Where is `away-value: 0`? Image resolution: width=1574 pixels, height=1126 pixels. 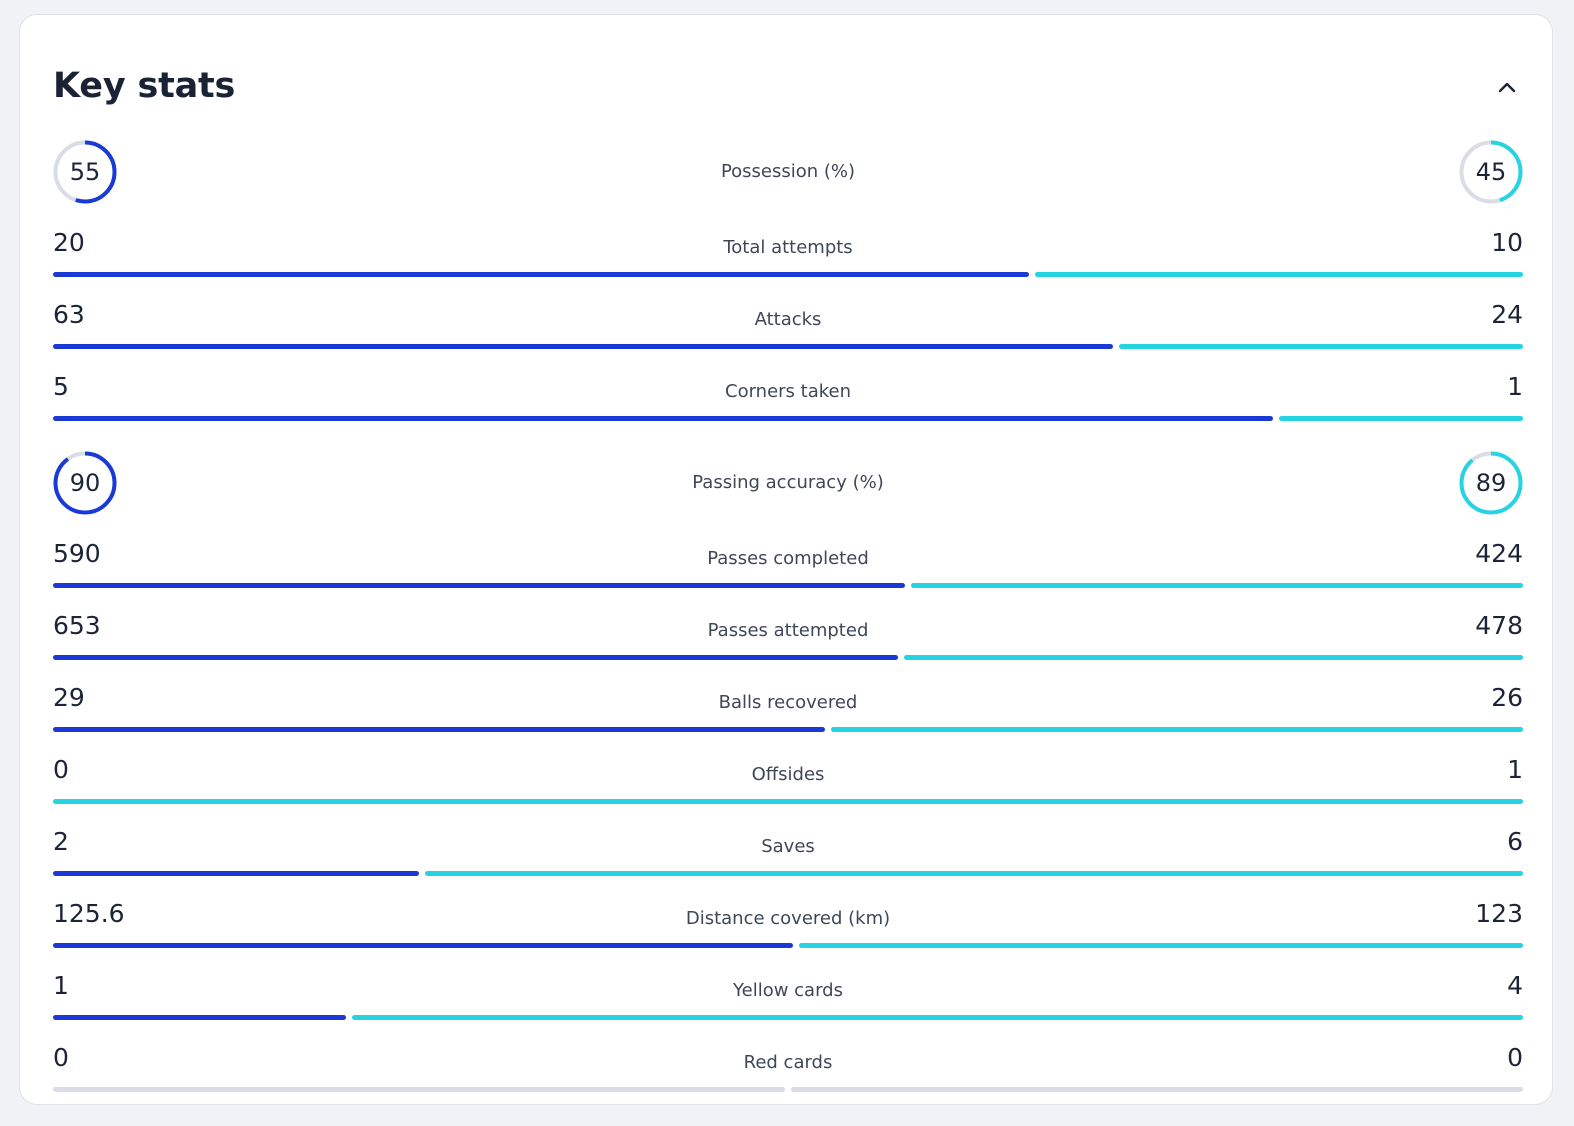
away-value: 0 is located at coordinates (1515, 1057).